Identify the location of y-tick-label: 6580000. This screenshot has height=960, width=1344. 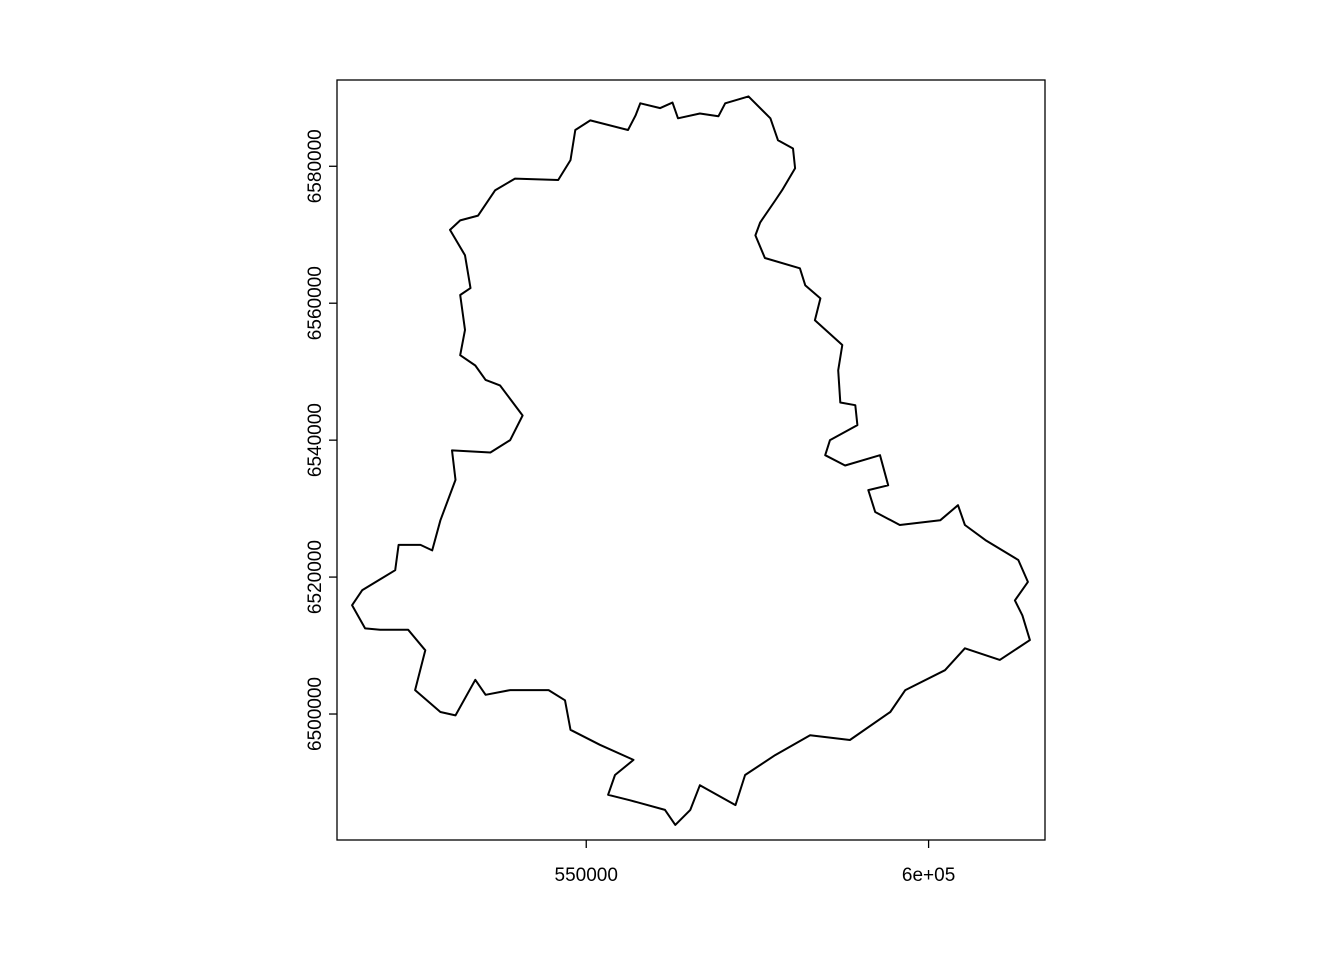
(315, 166).